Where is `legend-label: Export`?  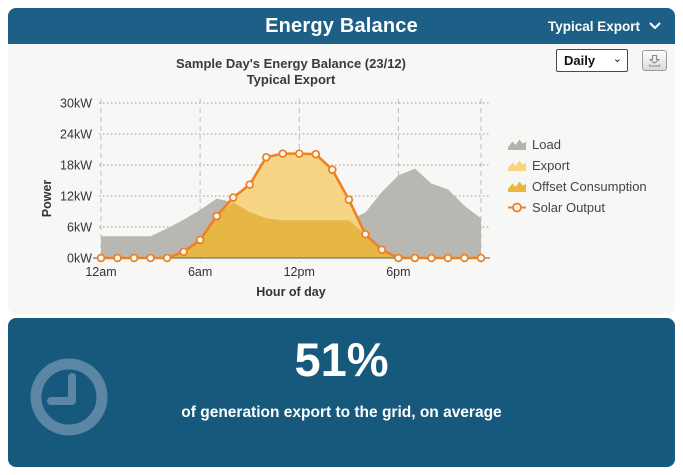 legend-label: Export is located at coordinates (551, 165).